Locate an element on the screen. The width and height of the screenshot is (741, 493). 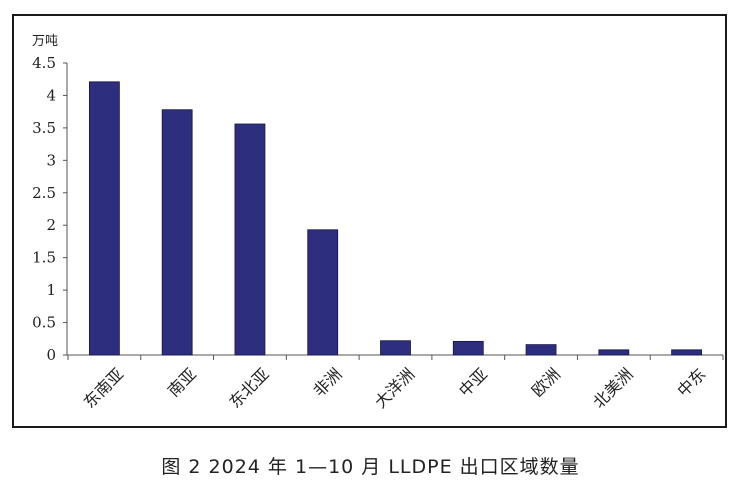
x-tick-label: 非洲 is located at coordinates (327, 382).